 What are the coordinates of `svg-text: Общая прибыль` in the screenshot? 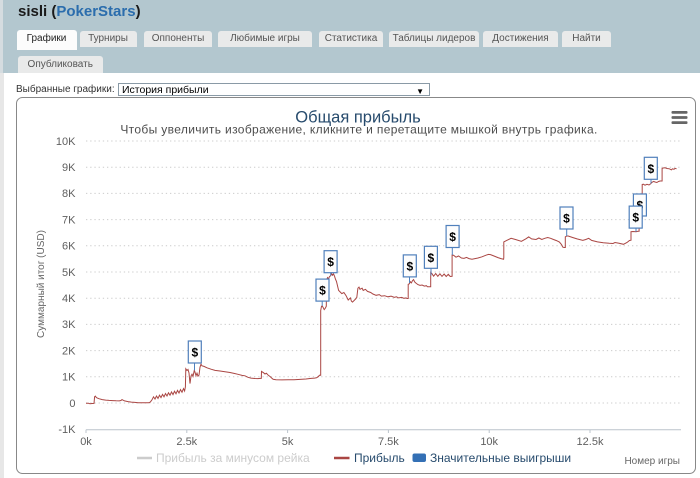 It's located at (357, 118).